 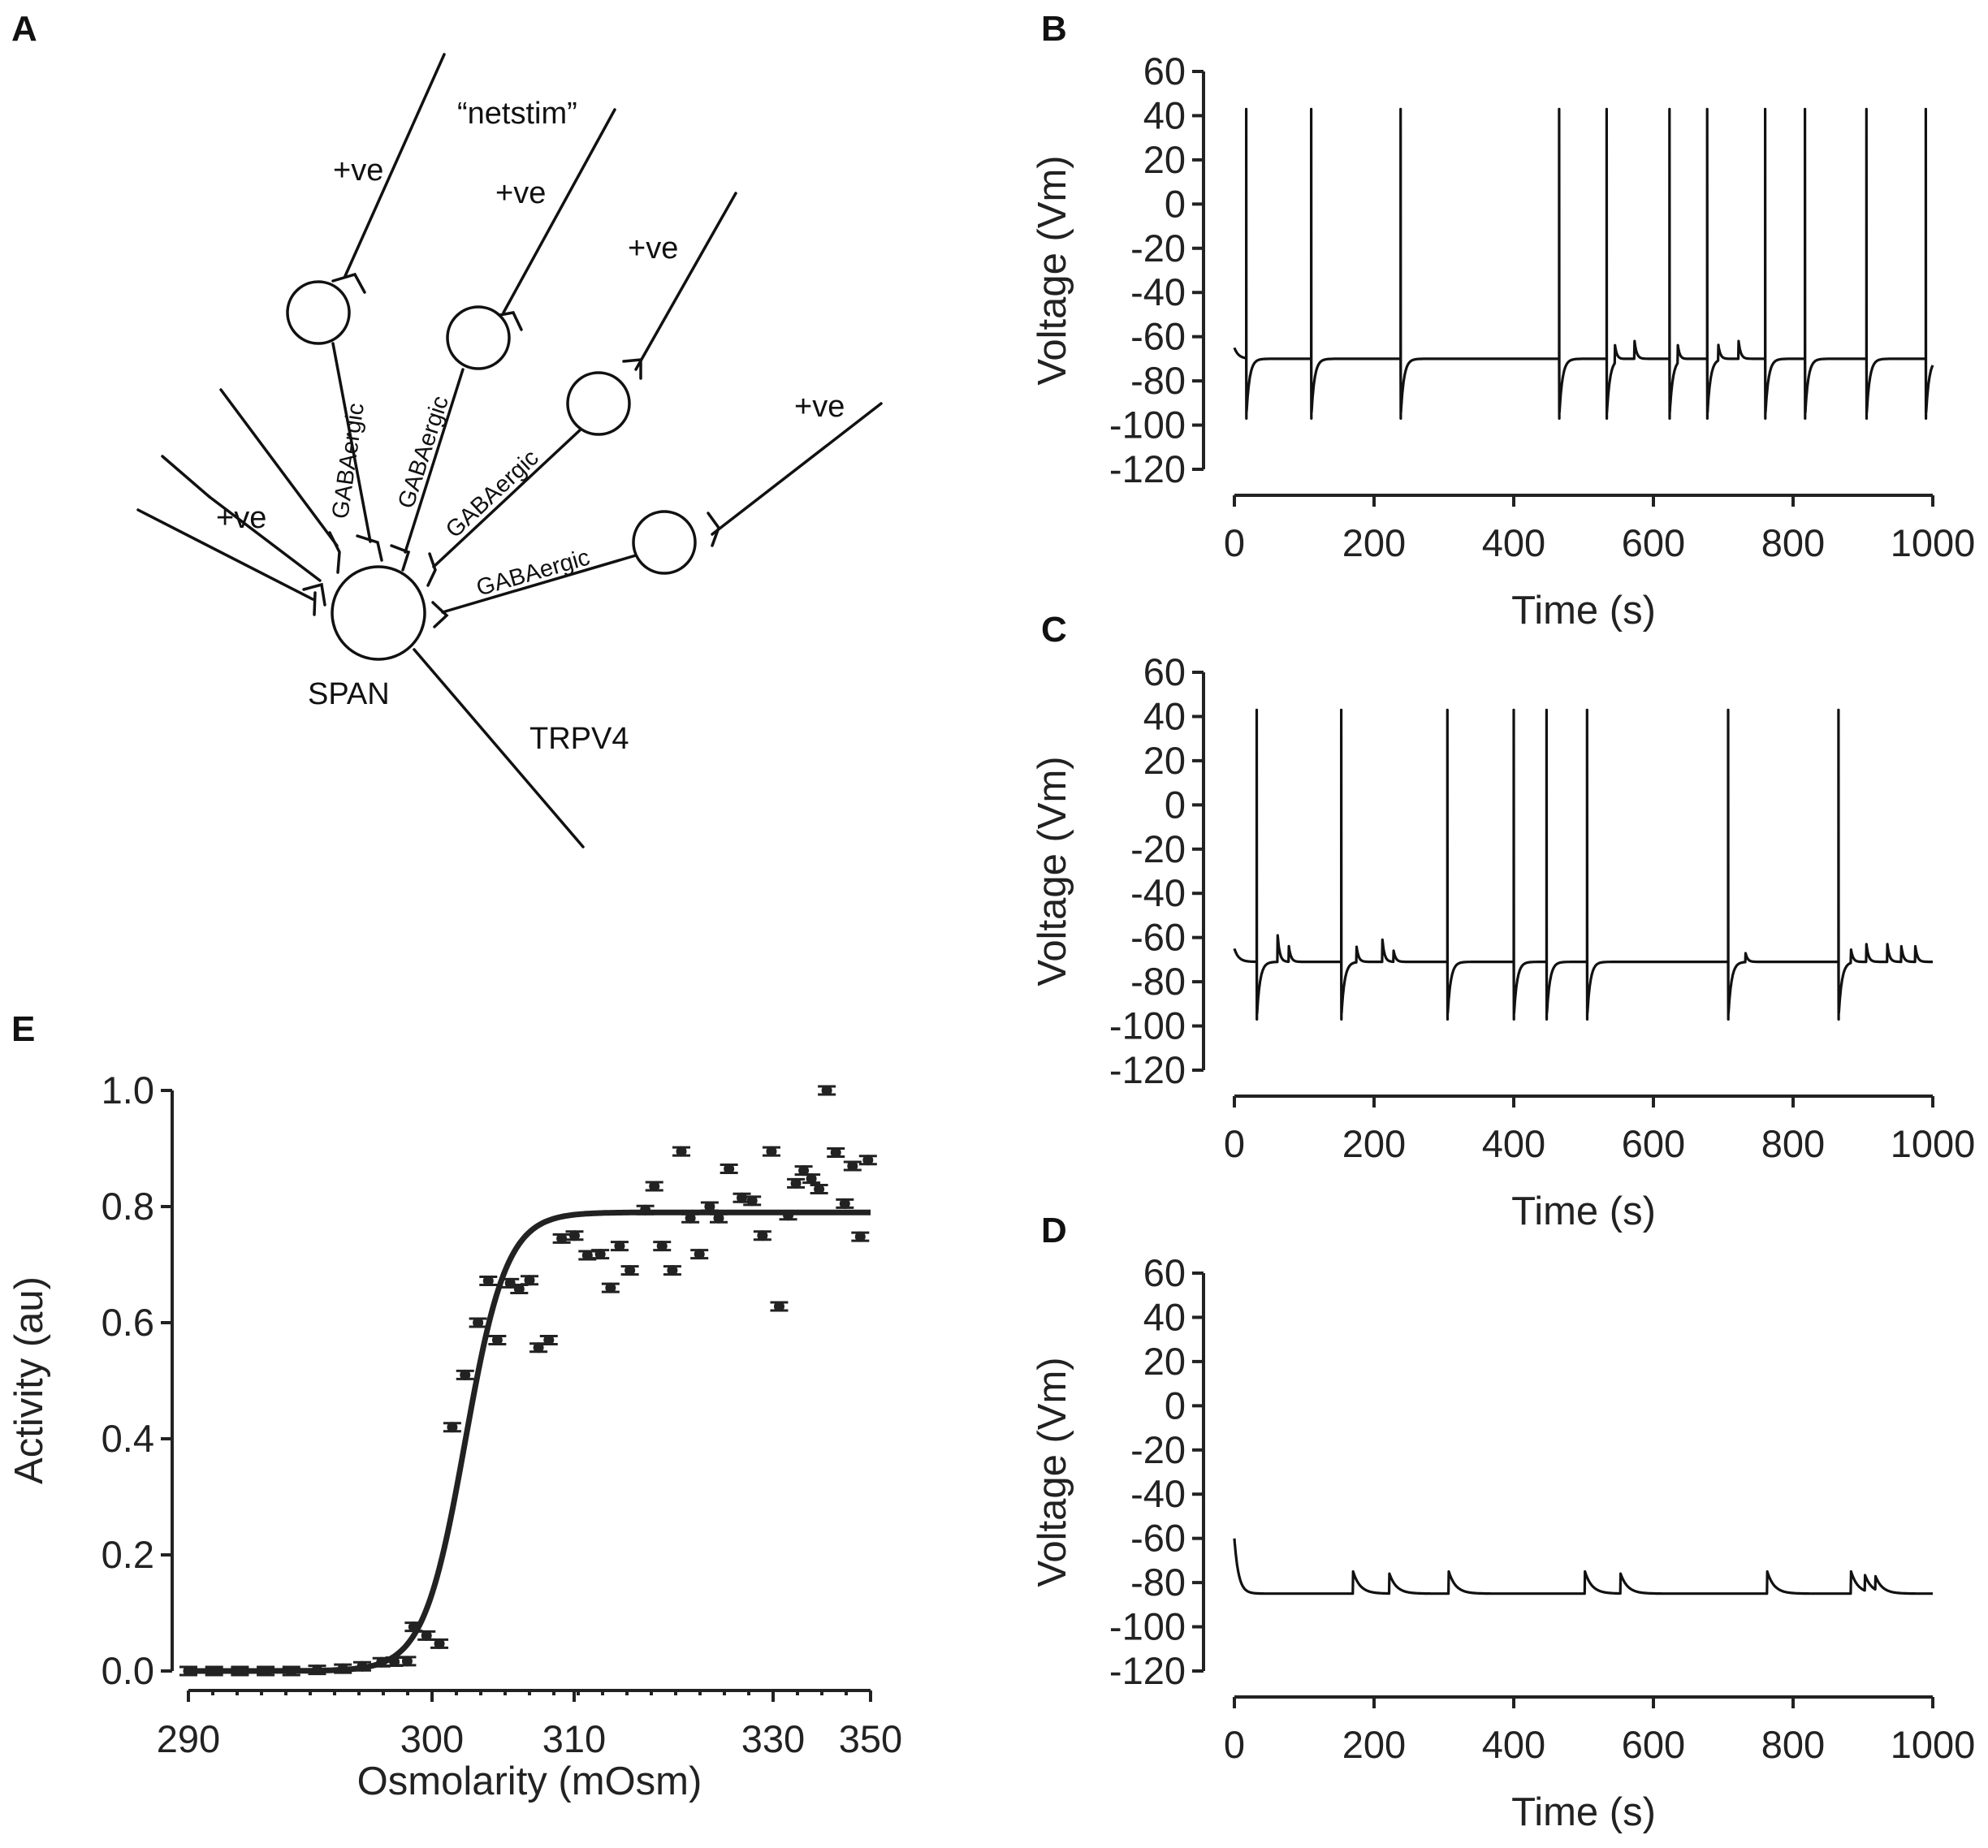 I want to click on chart-c-x-tick-label: 1000, so click(x=1934, y=1143).